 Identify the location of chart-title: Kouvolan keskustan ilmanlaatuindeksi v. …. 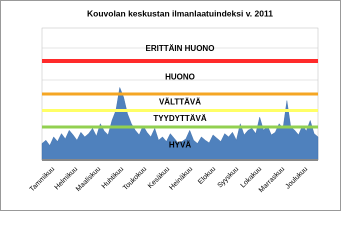
(180, 13).